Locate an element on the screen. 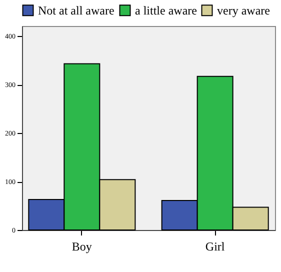  x-tick-label: Girl is located at coordinates (215, 247).